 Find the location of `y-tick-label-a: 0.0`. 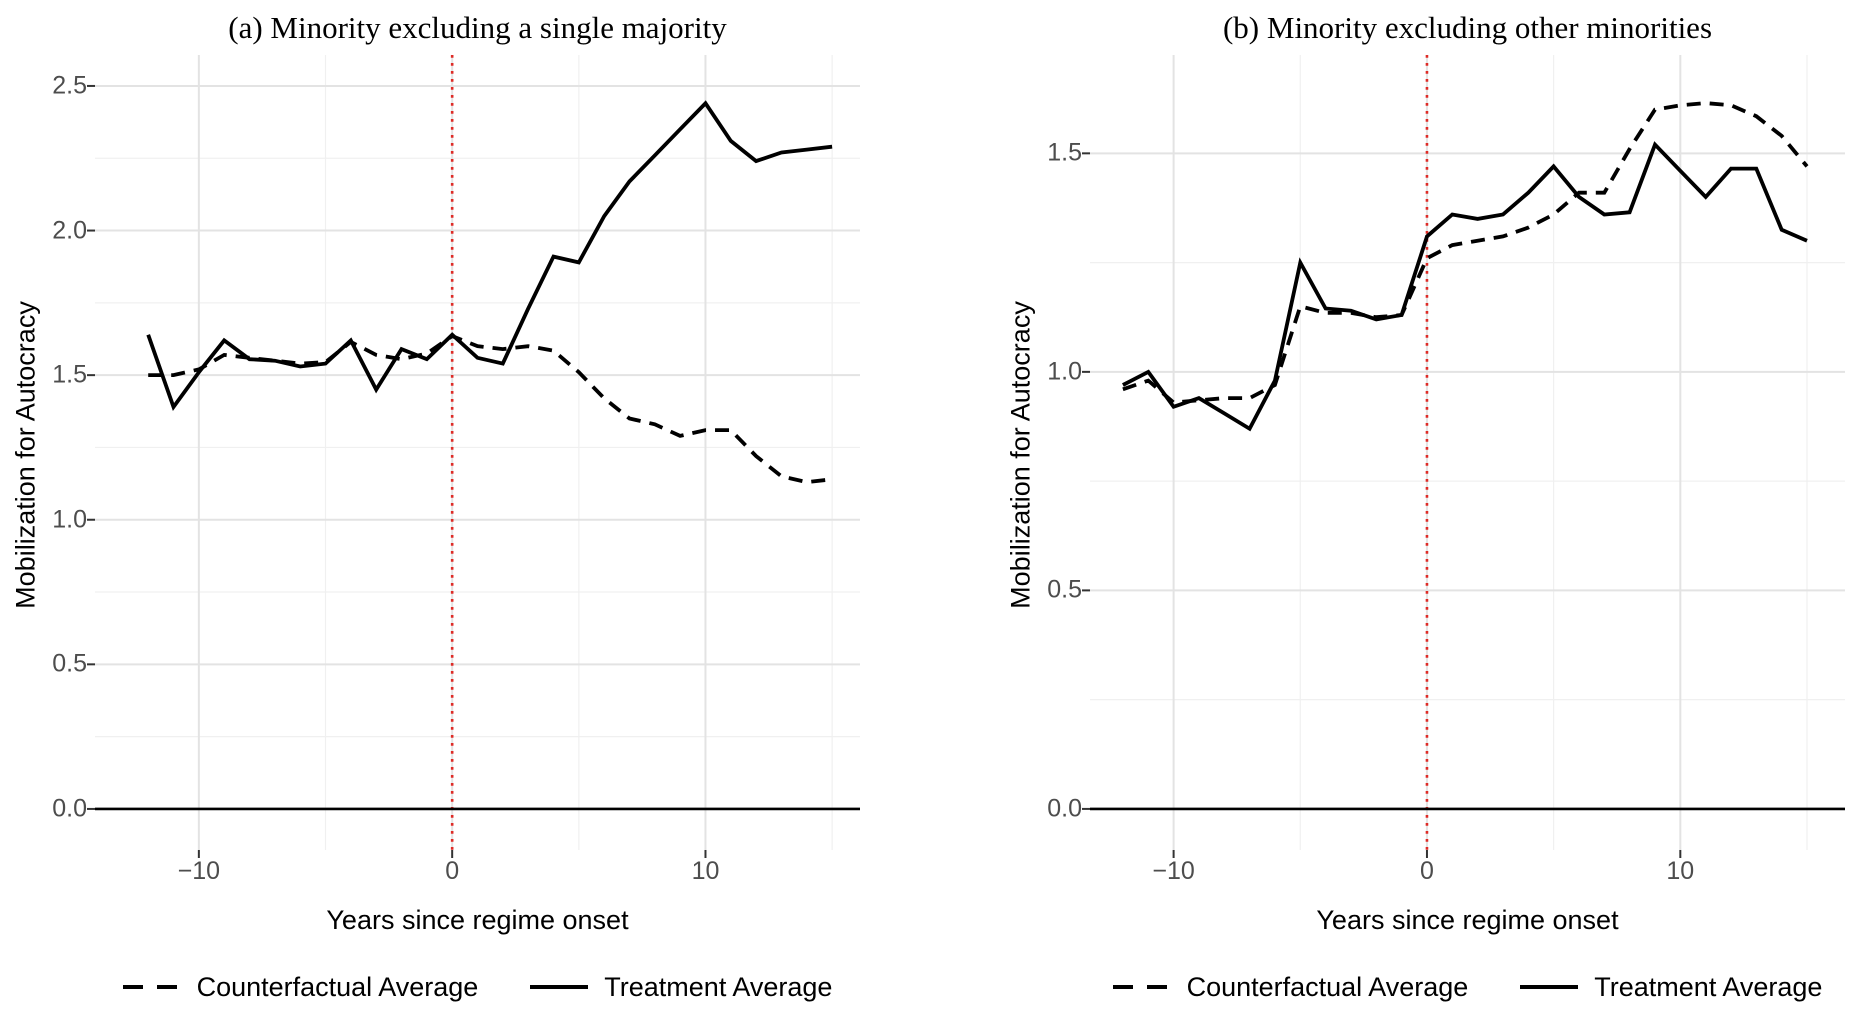

y-tick-label-a: 0.0 is located at coordinates (69, 808).